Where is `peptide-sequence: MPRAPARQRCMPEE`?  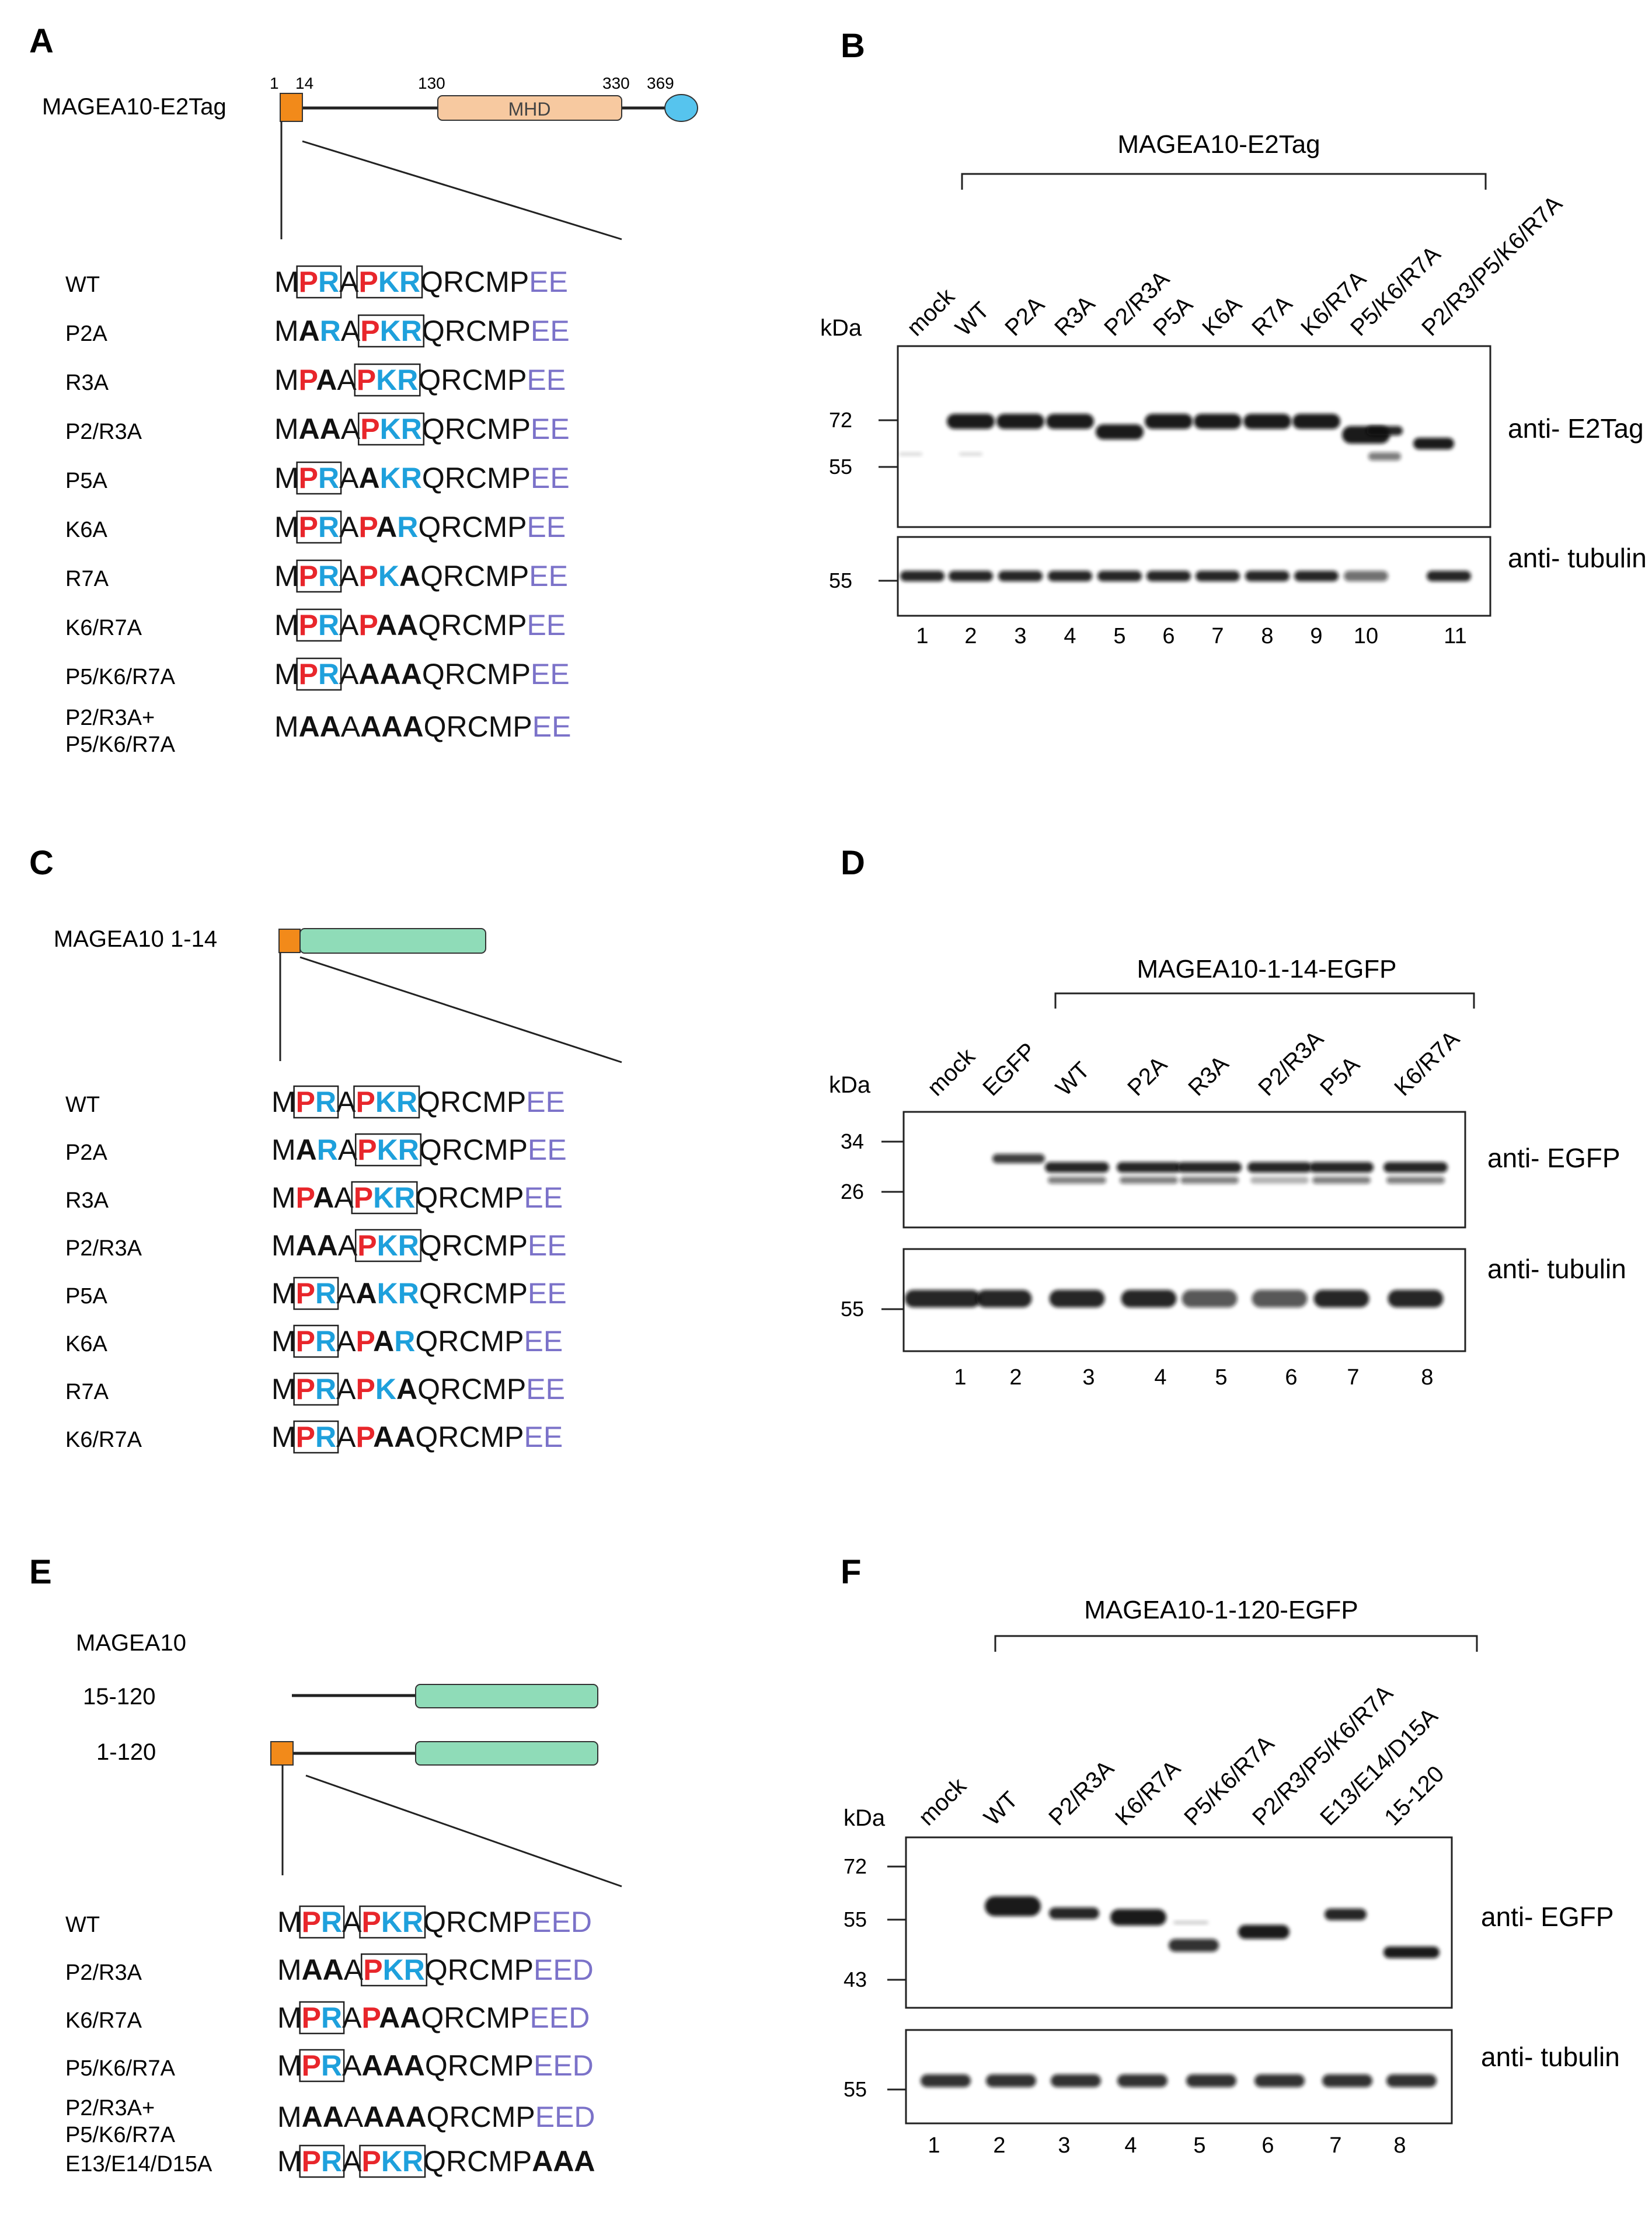
peptide-sequence: MPRAPARQRCMPEE is located at coordinates (417, 1341).